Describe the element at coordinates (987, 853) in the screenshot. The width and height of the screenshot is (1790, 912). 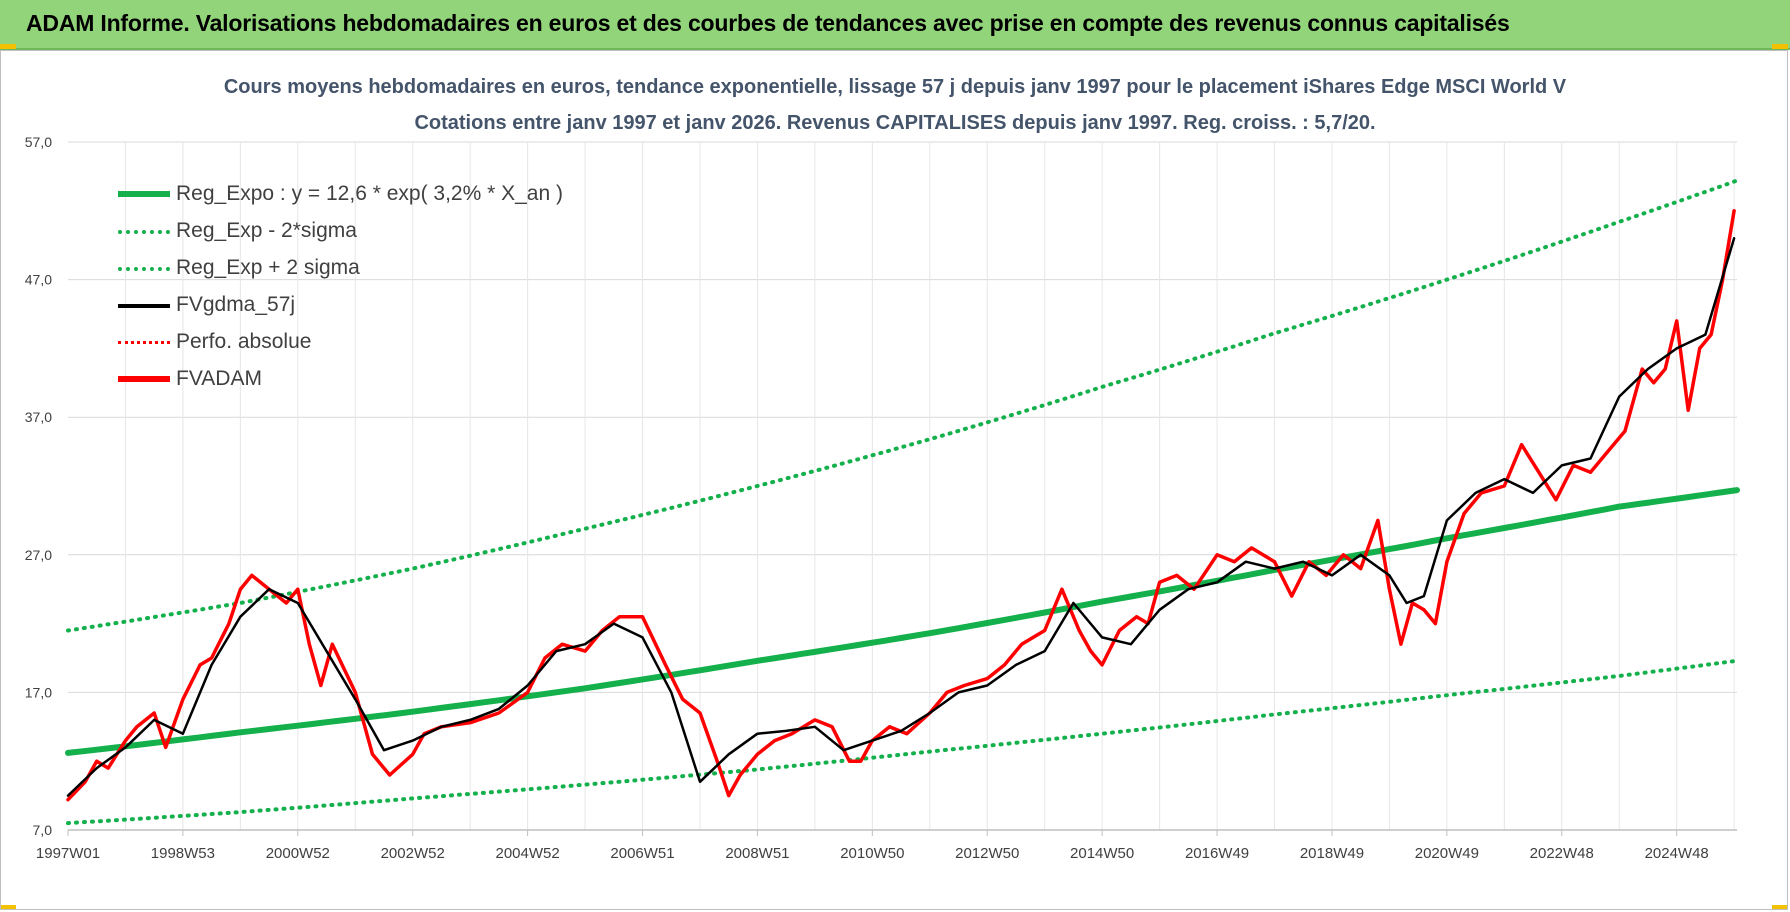
I see `x-tick-label: 2012W50` at that location.